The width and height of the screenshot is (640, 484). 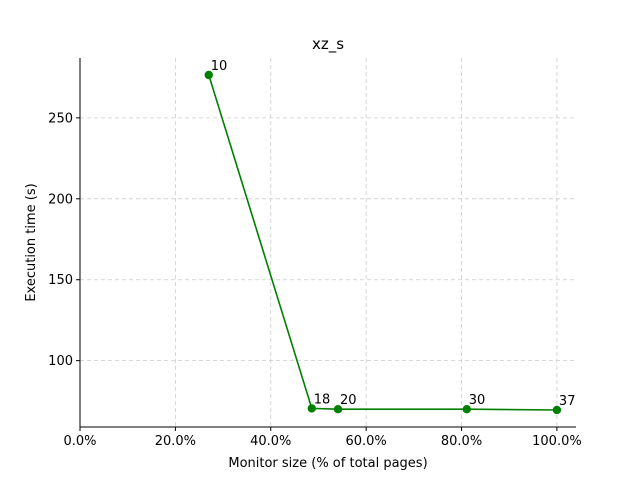 What do you see at coordinates (348, 400) in the screenshot?
I see `data-point-label: 20` at bounding box center [348, 400].